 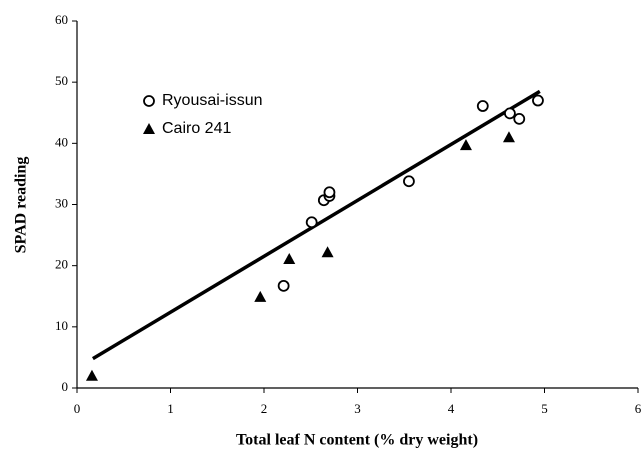 I want to click on y-tick-label: 60, so click(x=61, y=19).